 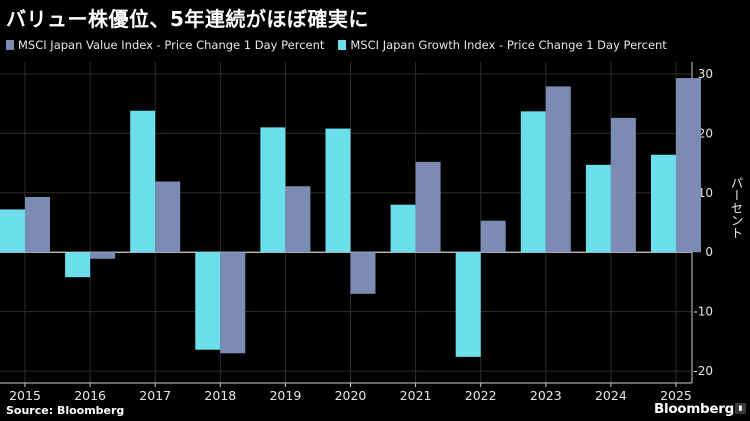 I want to click on x-tick-label: 2017, so click(x=155, y=395).